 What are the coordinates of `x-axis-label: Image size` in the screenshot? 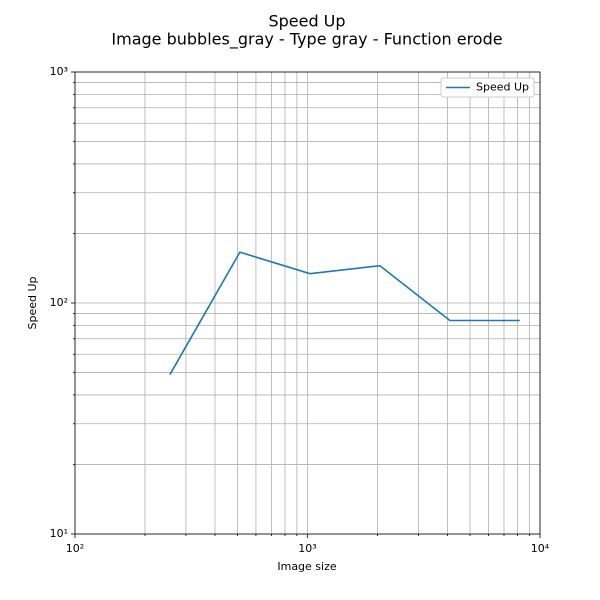 It's located at (307, 566).